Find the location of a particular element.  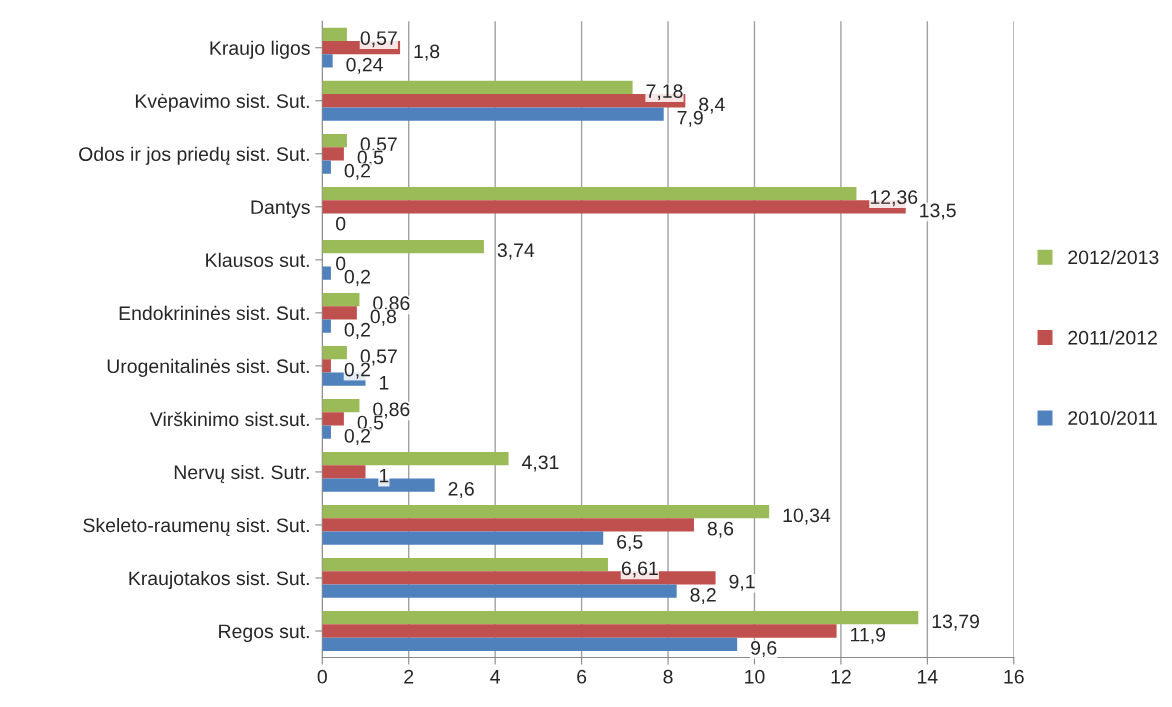

y-tick-label: Nervų sist. Sutr. is located at coordinates (241, 474).